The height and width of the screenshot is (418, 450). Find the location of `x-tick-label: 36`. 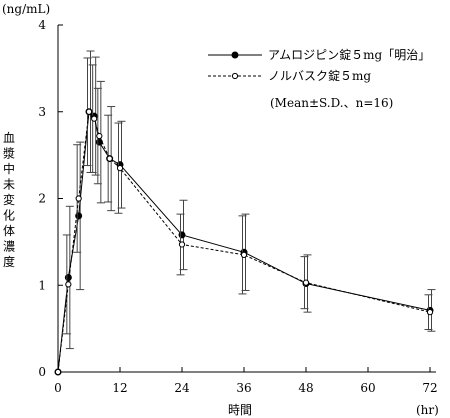

x-tick-label: 36 is located at coordinates (243, 388).